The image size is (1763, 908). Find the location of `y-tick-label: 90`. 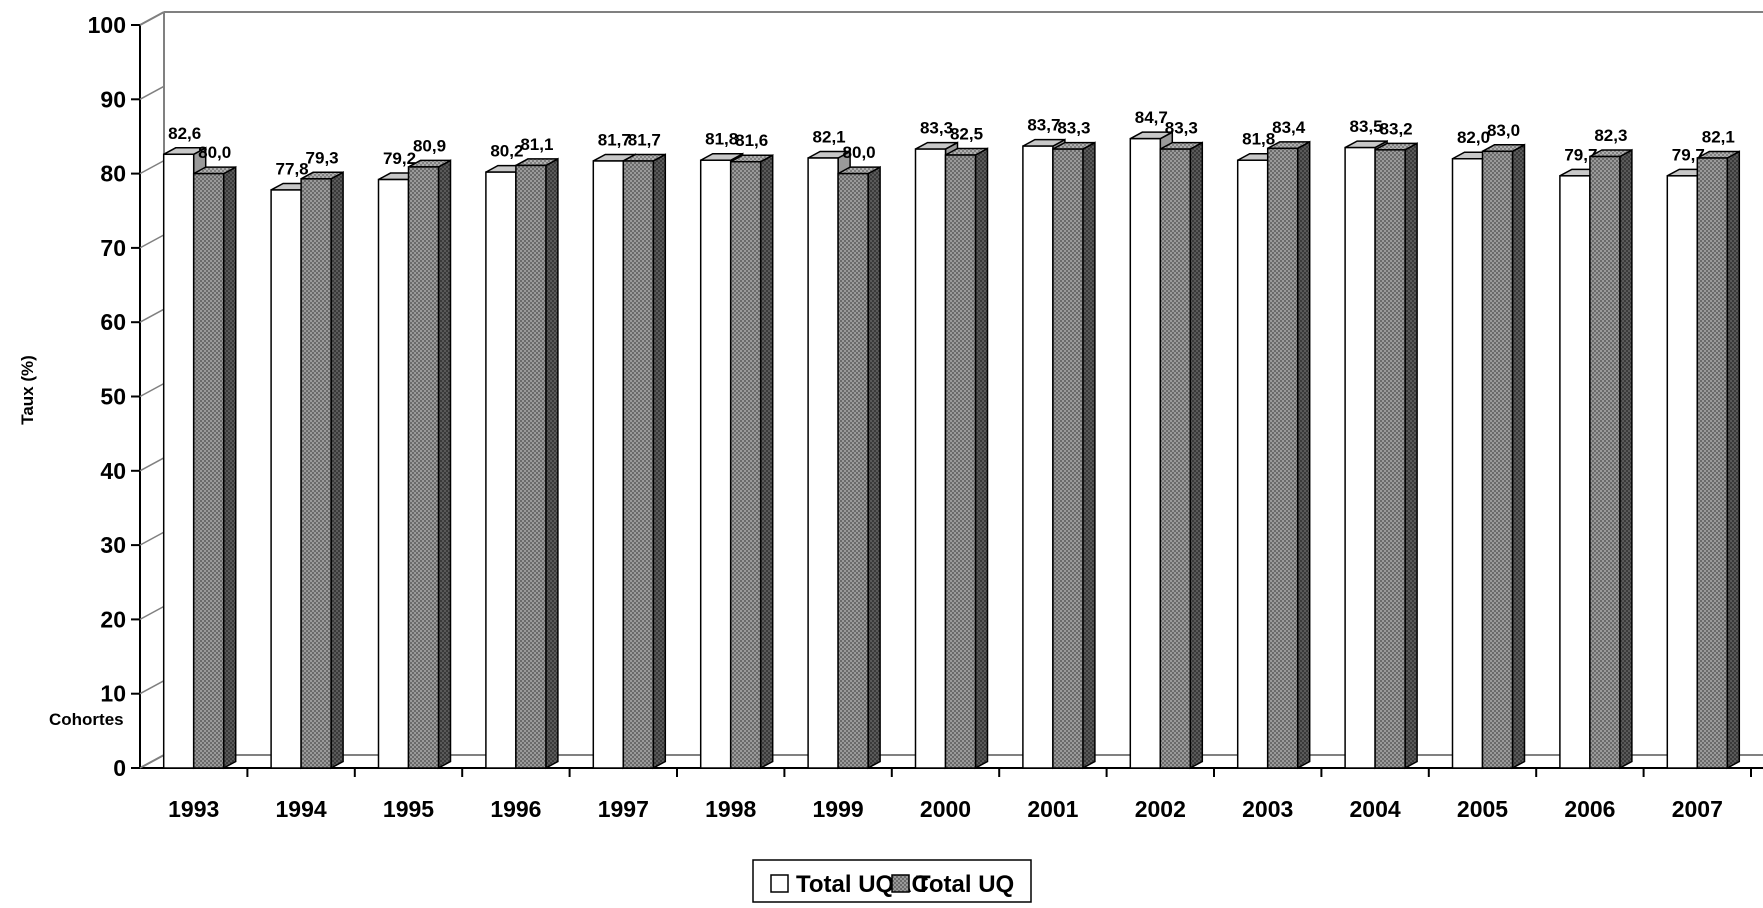

y-tick-label: 90 is located at coordinates (113, 99).